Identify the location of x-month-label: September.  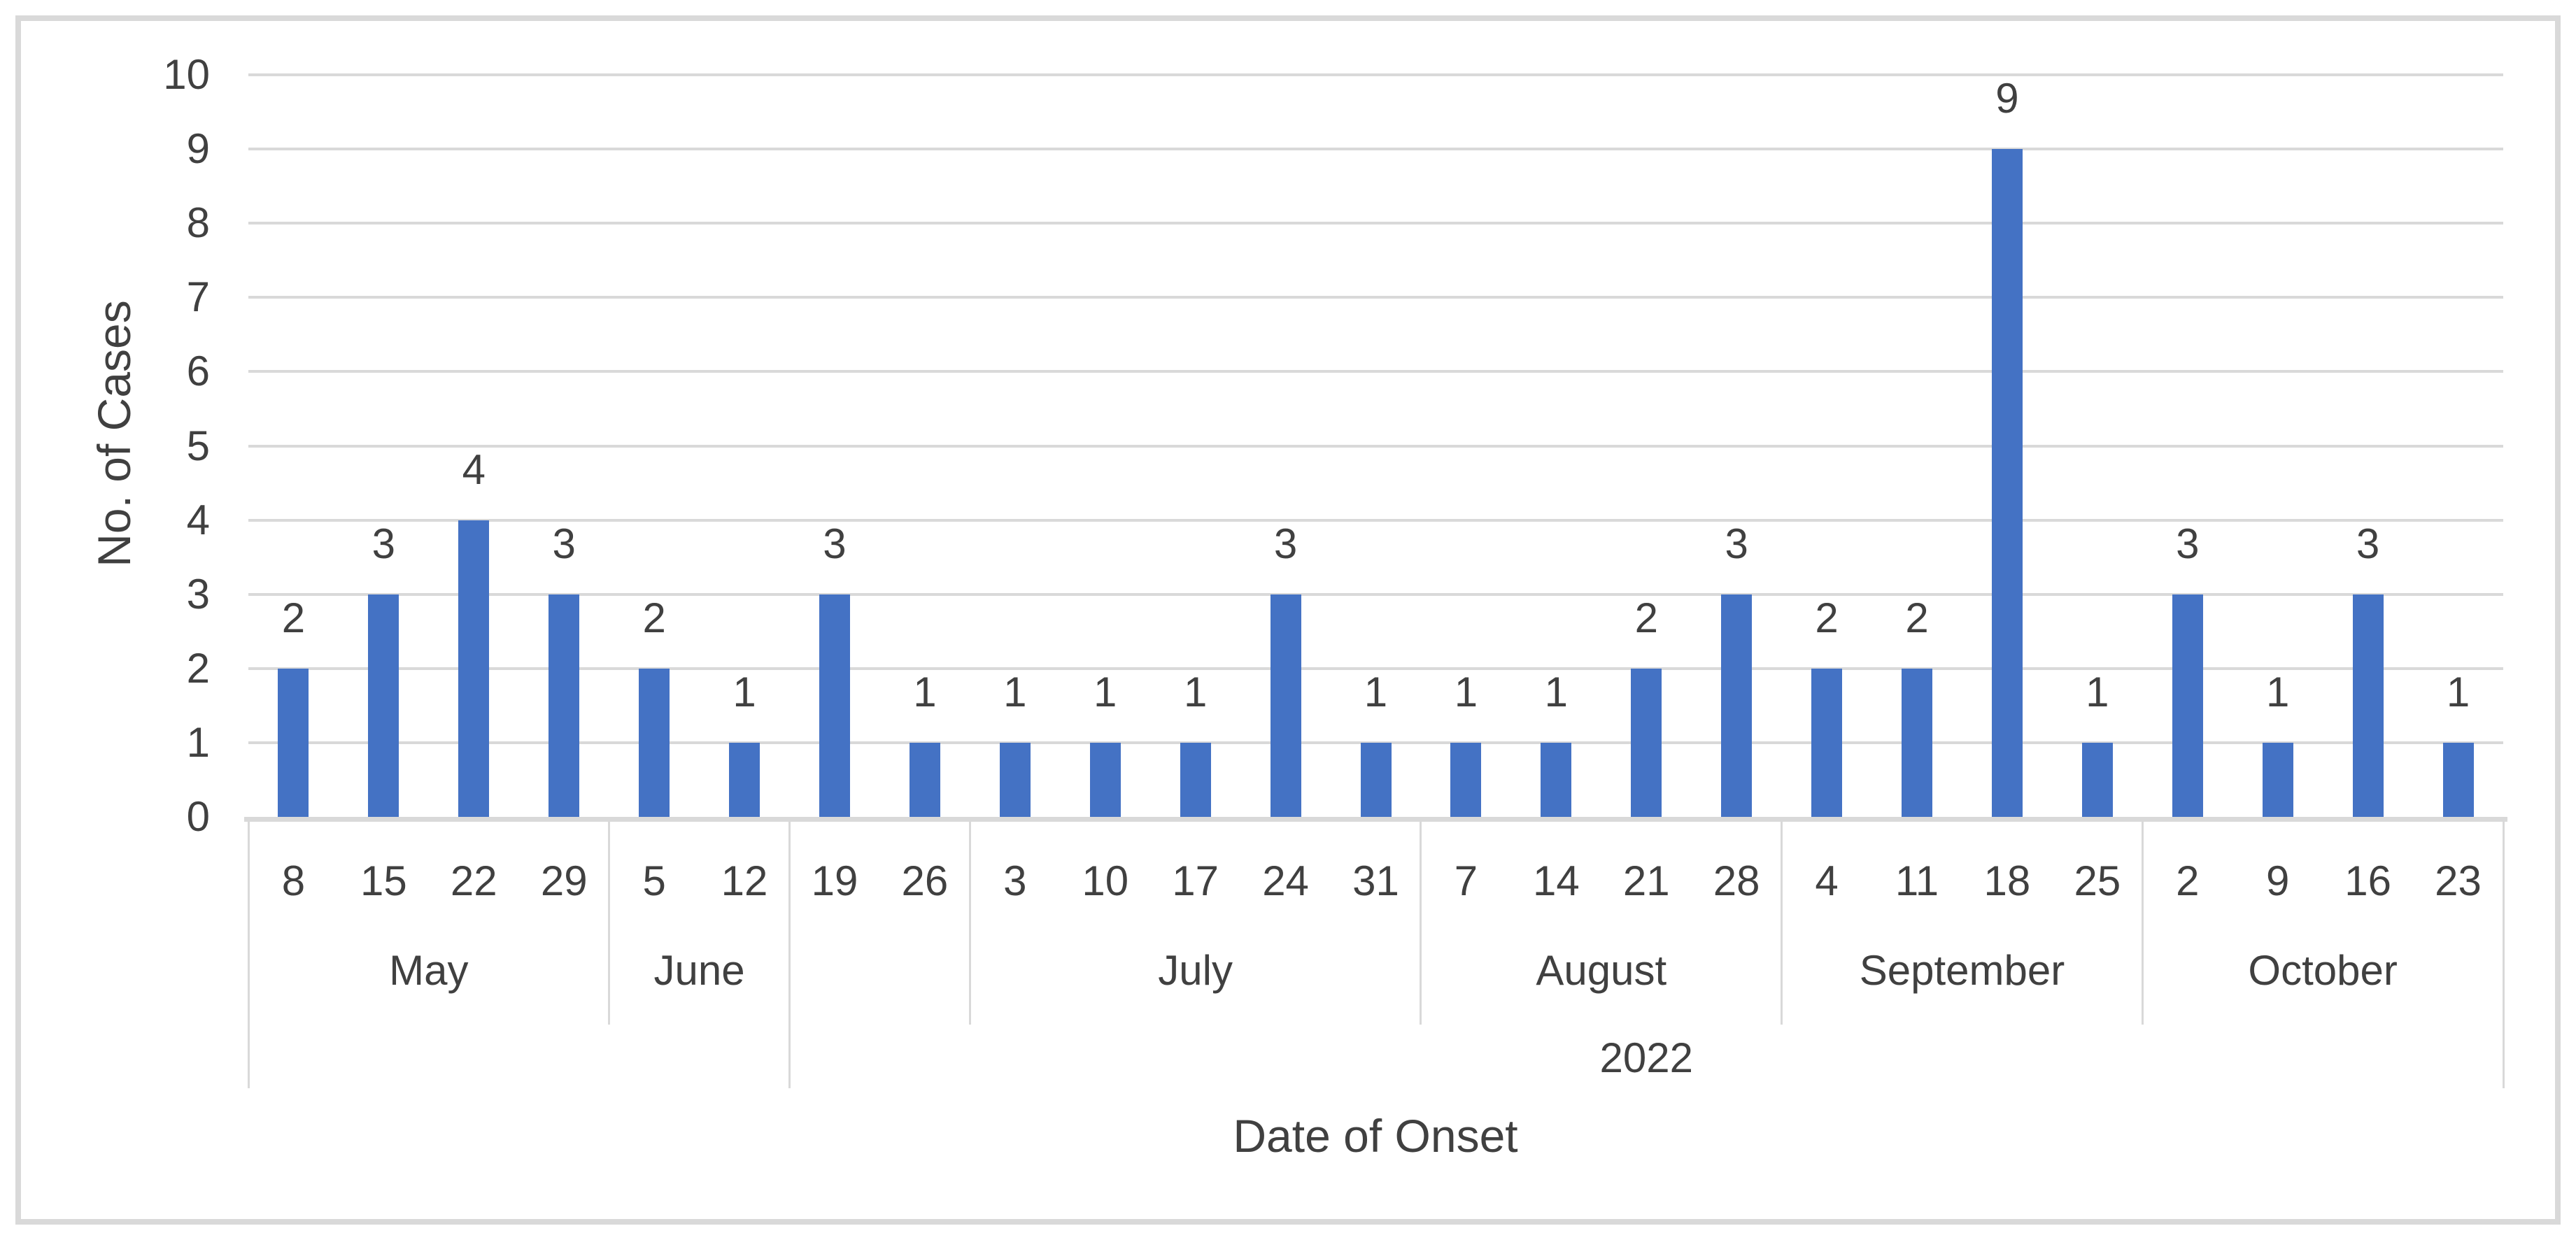
(1962, 970).